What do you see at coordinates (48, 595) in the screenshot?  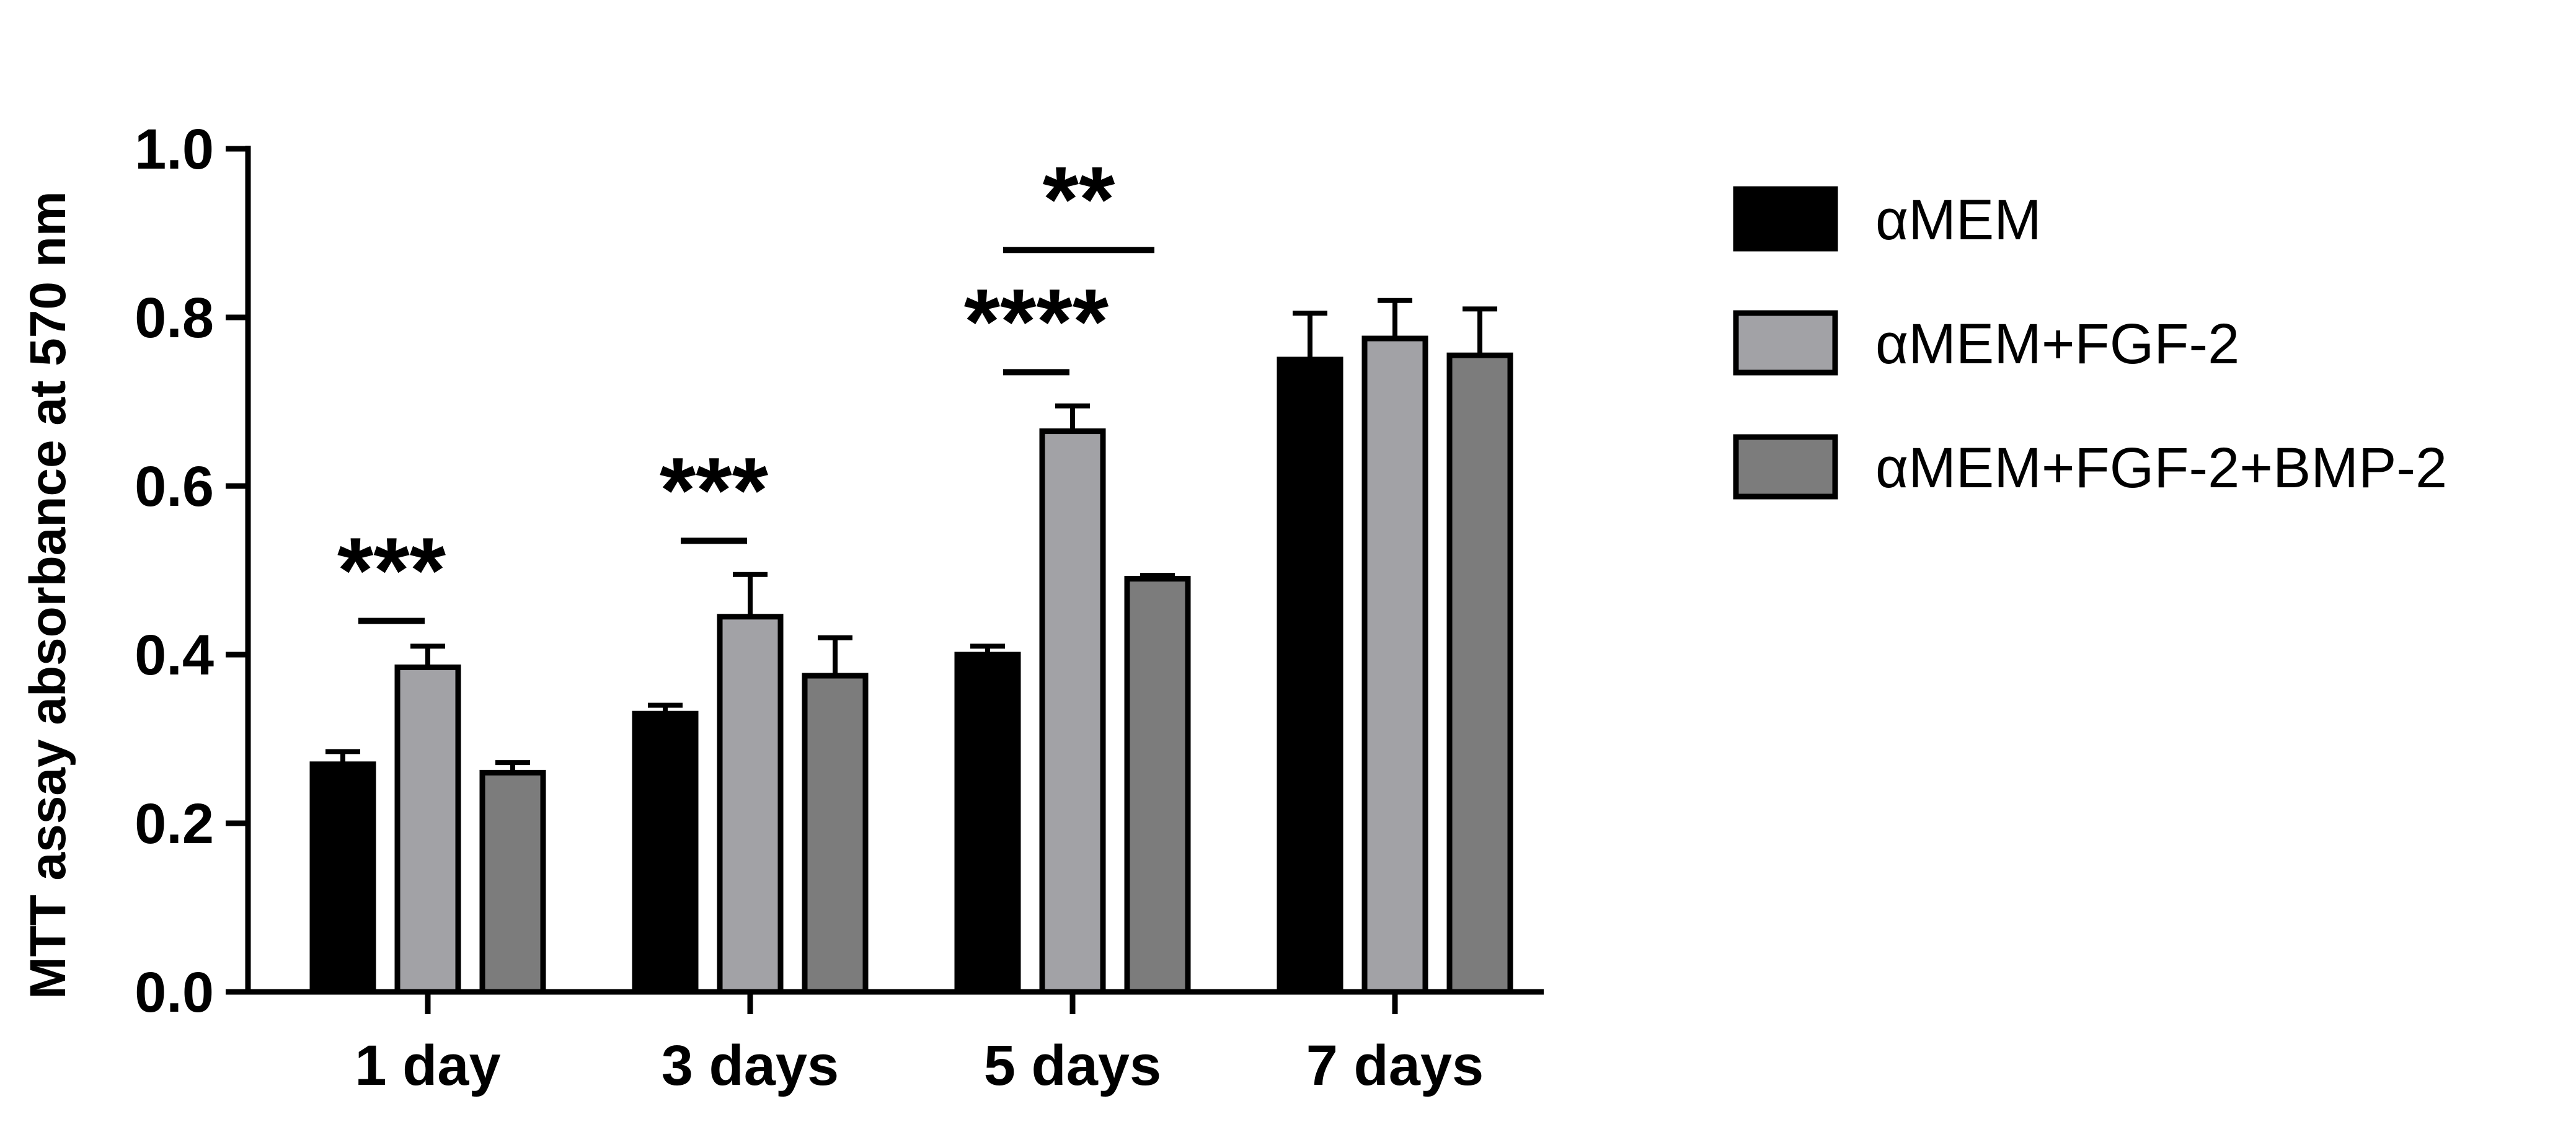 I see `y-axis-label: MTT assay absorbance at 570 nm` at bounding box center [48, 595].